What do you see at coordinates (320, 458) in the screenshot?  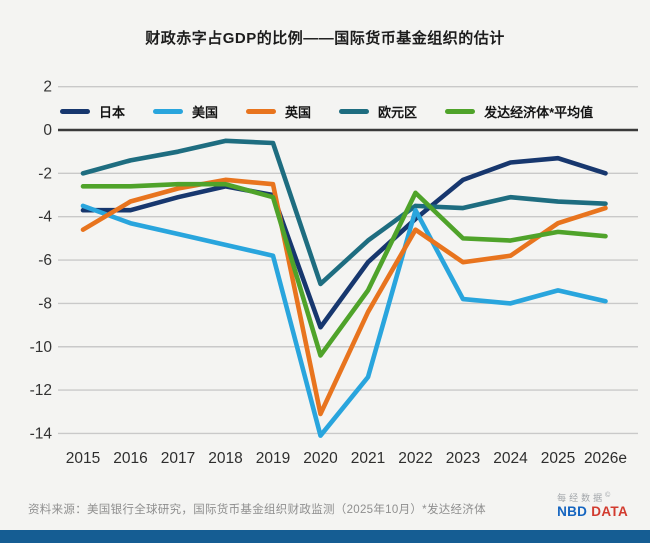 I see `x-axis-tick-label: 2020` at bounding box center [320, 458].